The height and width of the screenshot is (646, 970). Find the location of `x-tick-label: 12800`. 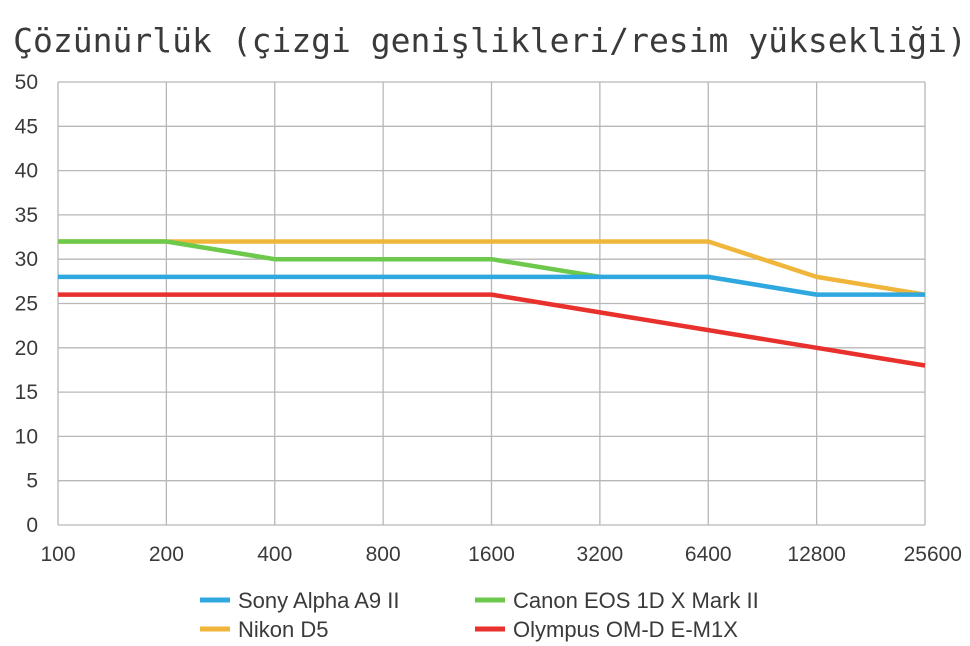

x-tick-label: 12800 is located at coordinates (816, 554).